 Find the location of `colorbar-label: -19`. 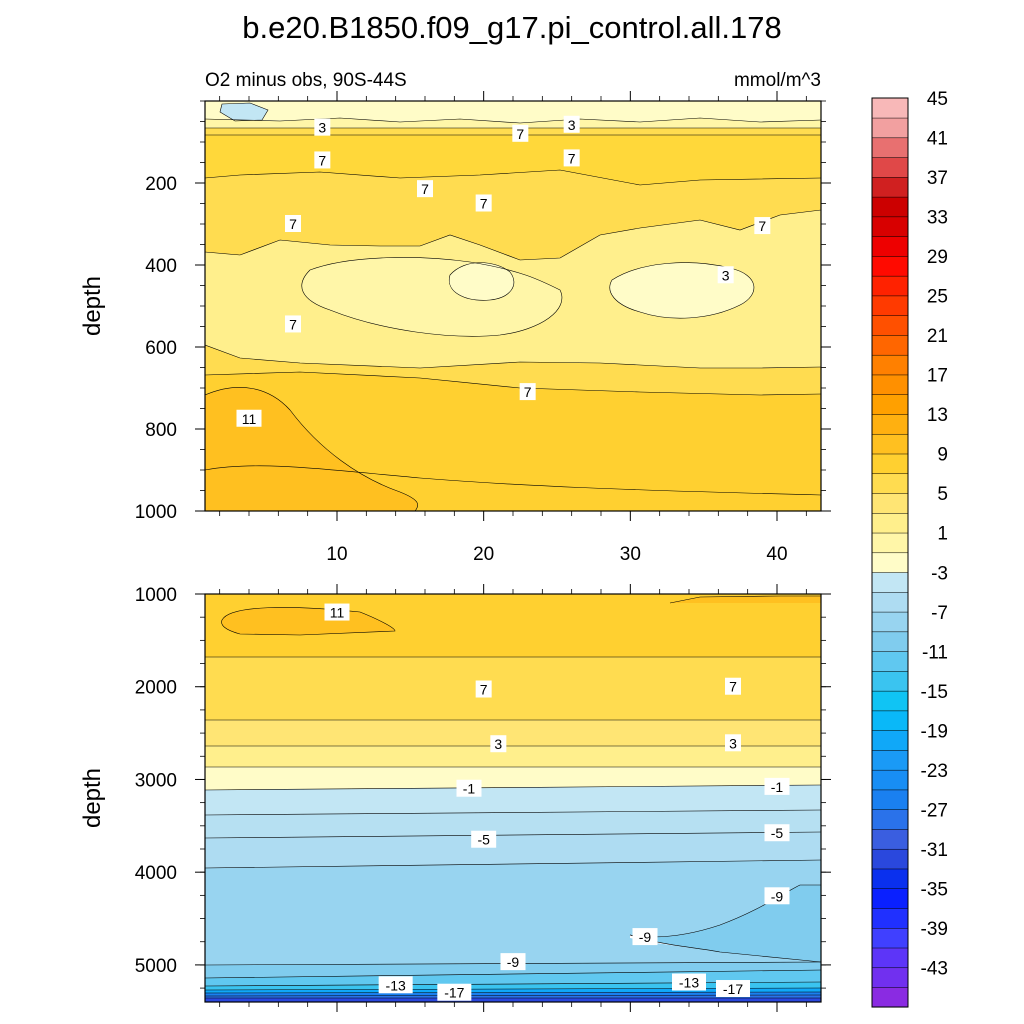

colorbar-label: -19 is located at coordinates (934, 731).